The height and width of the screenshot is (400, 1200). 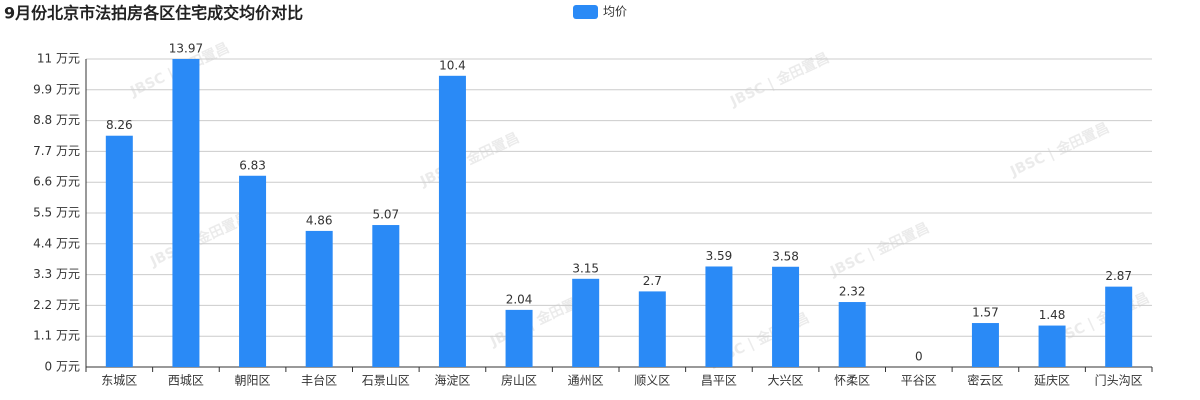 What do you see at coordinates (386, 381) in the screenshot?
I see `x-tick-label: 石景山区` at bounding box center [386, 381].